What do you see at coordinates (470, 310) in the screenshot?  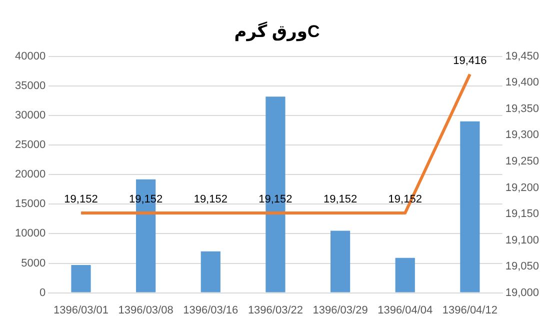 I see `x-tick-label: 1396/04/12` at bounding box center [470, 310].